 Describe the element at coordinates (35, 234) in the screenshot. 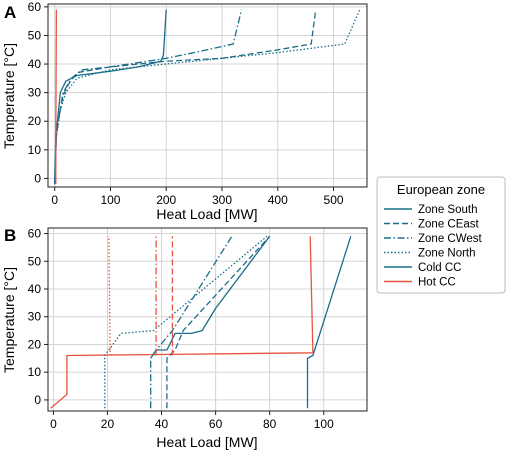

I see `panel-b-ytick-label: 60` at that location.